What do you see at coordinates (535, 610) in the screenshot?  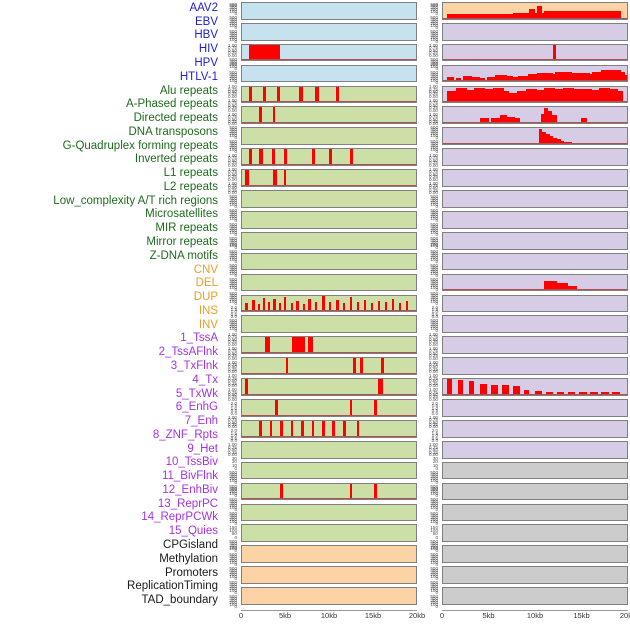 I see `x-axis-rule` at bounding box center [535, 610].